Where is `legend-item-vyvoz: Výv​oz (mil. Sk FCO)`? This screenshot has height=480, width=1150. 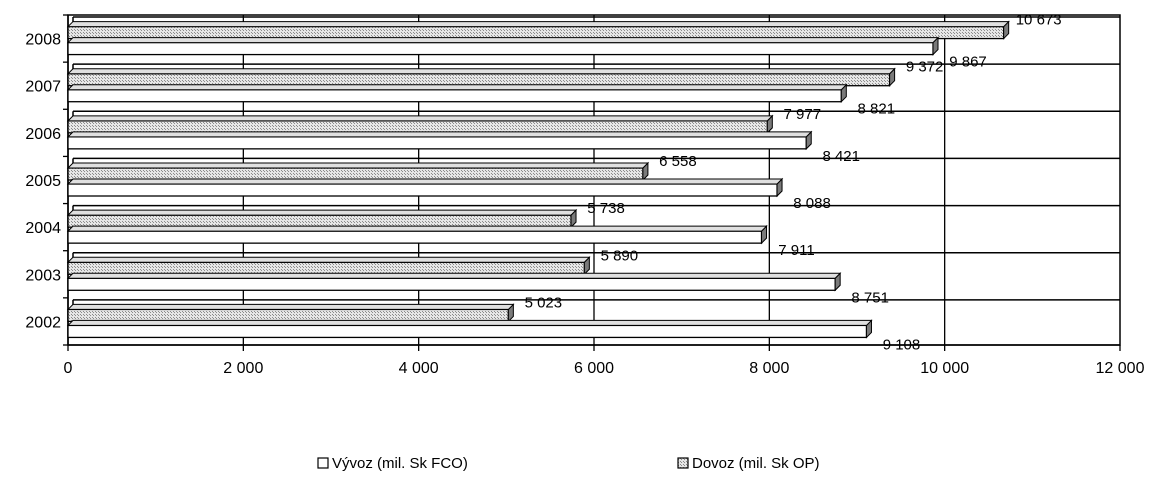 legend-item-vyvoz: Výv​oz (mil. Sk FCO) is located at coordinates (392, 463).